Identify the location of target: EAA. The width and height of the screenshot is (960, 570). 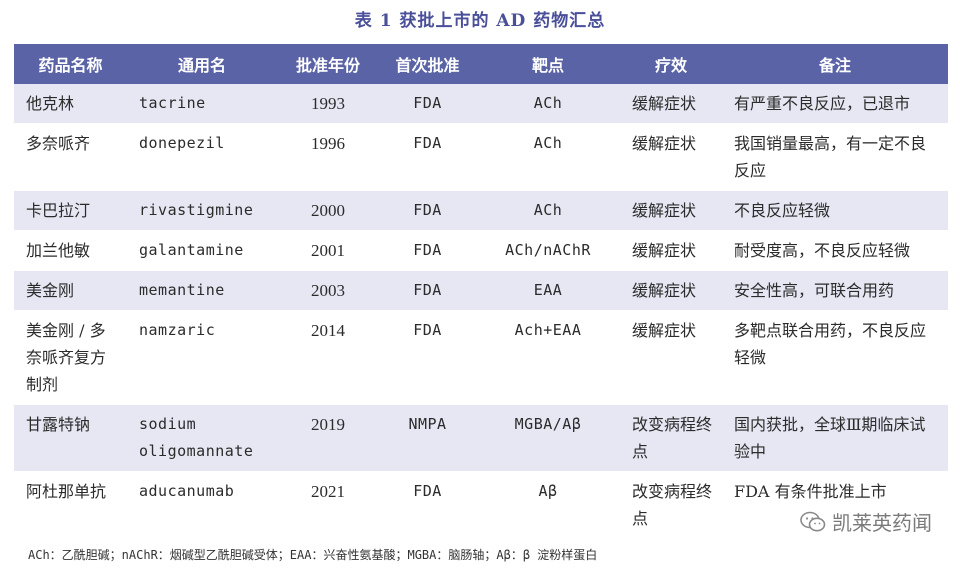
(548, 290).